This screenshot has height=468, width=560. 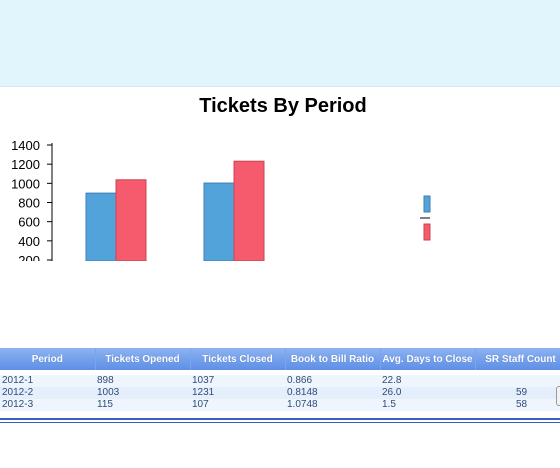 I want to click on cell-tickets-closed: 1037, so click(x=237, y=381).